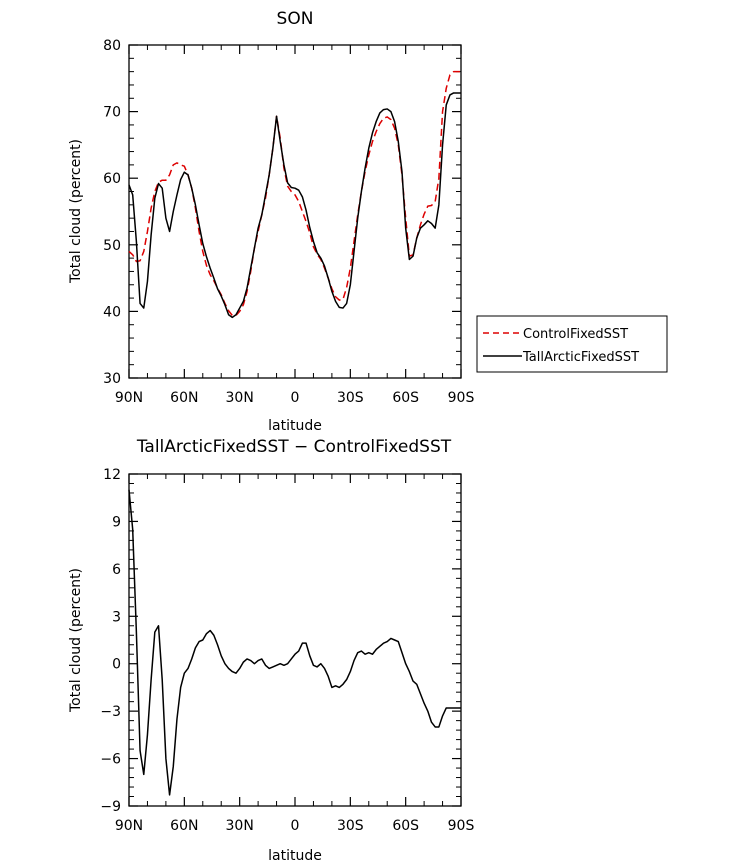 The image size is (733, 866). I want to click on bottom-chart-title: TallArcticFixedSST − ControlFixedSST, so click(294, 447).